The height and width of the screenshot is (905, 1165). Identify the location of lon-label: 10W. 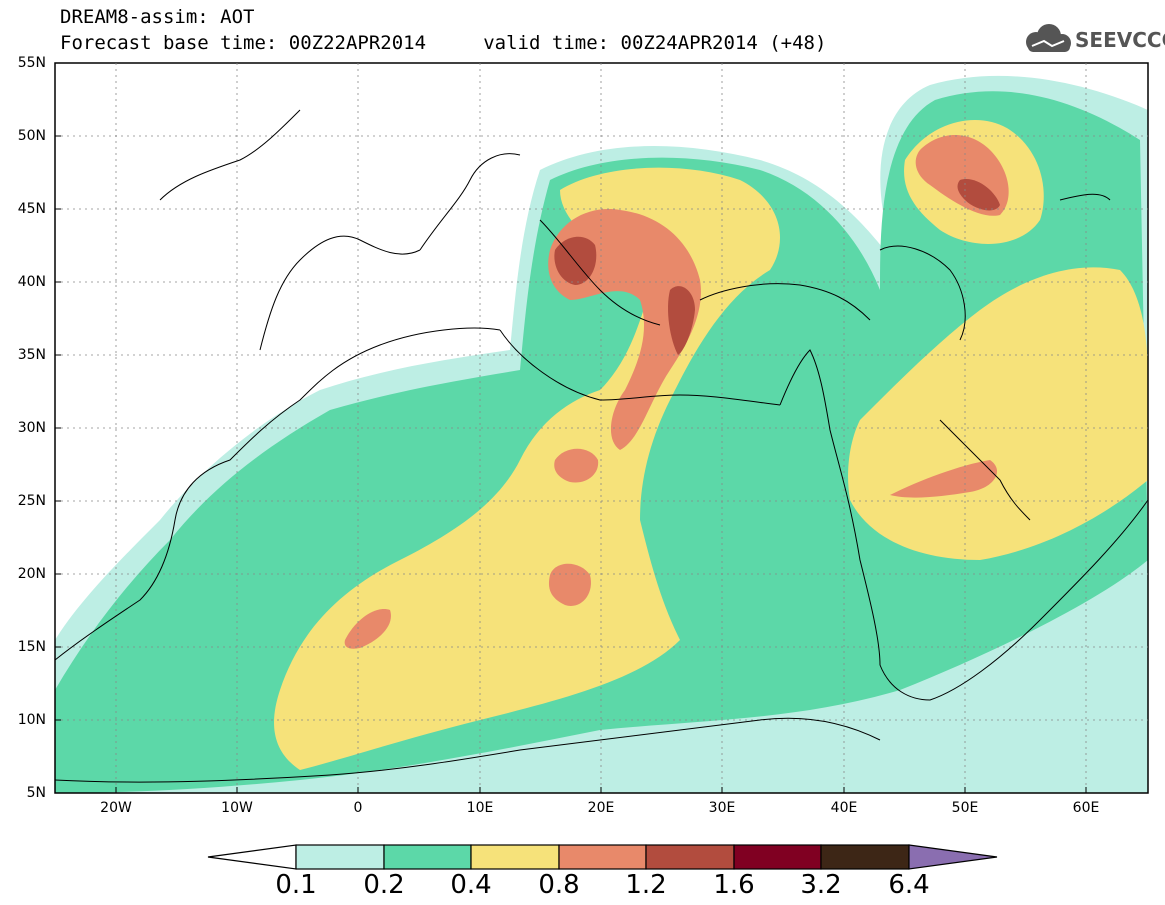
(237, 808).